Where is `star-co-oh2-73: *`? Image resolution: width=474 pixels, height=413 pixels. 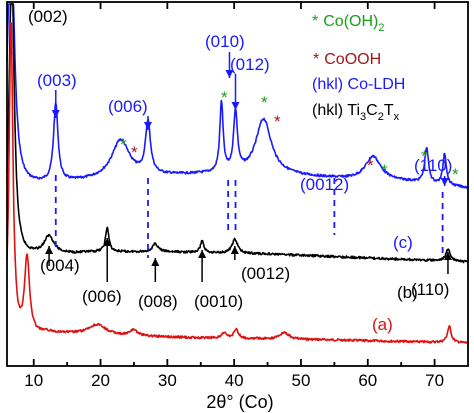 star-co-oh2-73: * is located at coordinates (455, 174).